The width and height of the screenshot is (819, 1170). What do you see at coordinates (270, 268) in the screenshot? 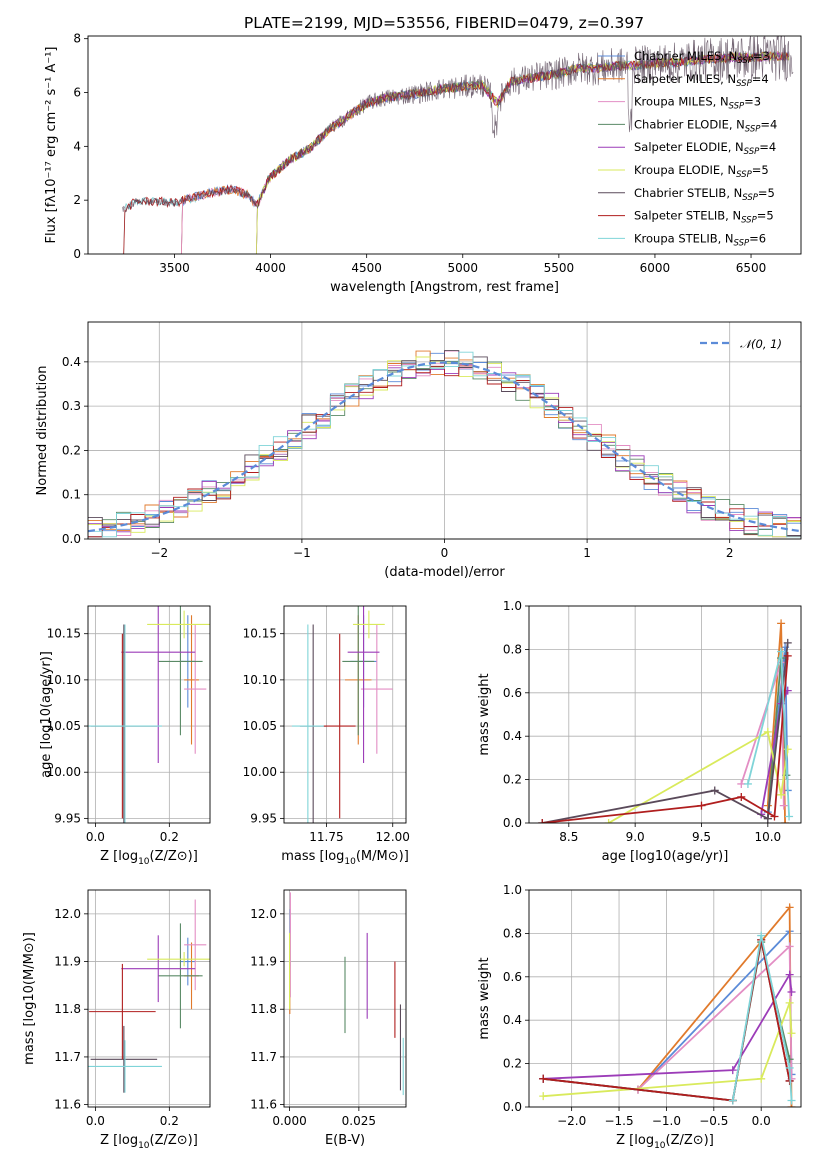
I see `x-tick-label: 4000` at bounding box center [270, 268].